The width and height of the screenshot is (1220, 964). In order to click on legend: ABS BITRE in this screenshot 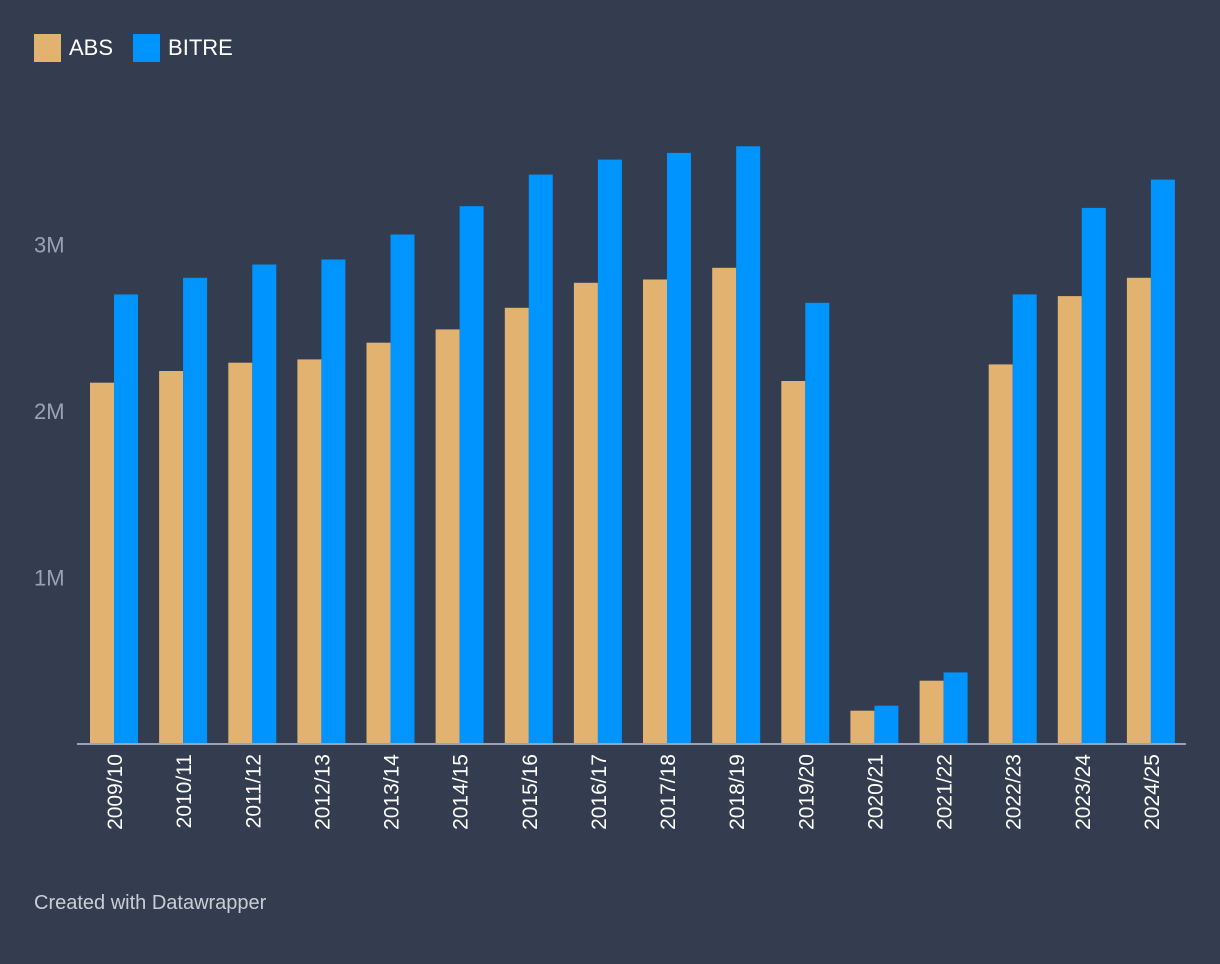, I will do `click(133, 48)`.